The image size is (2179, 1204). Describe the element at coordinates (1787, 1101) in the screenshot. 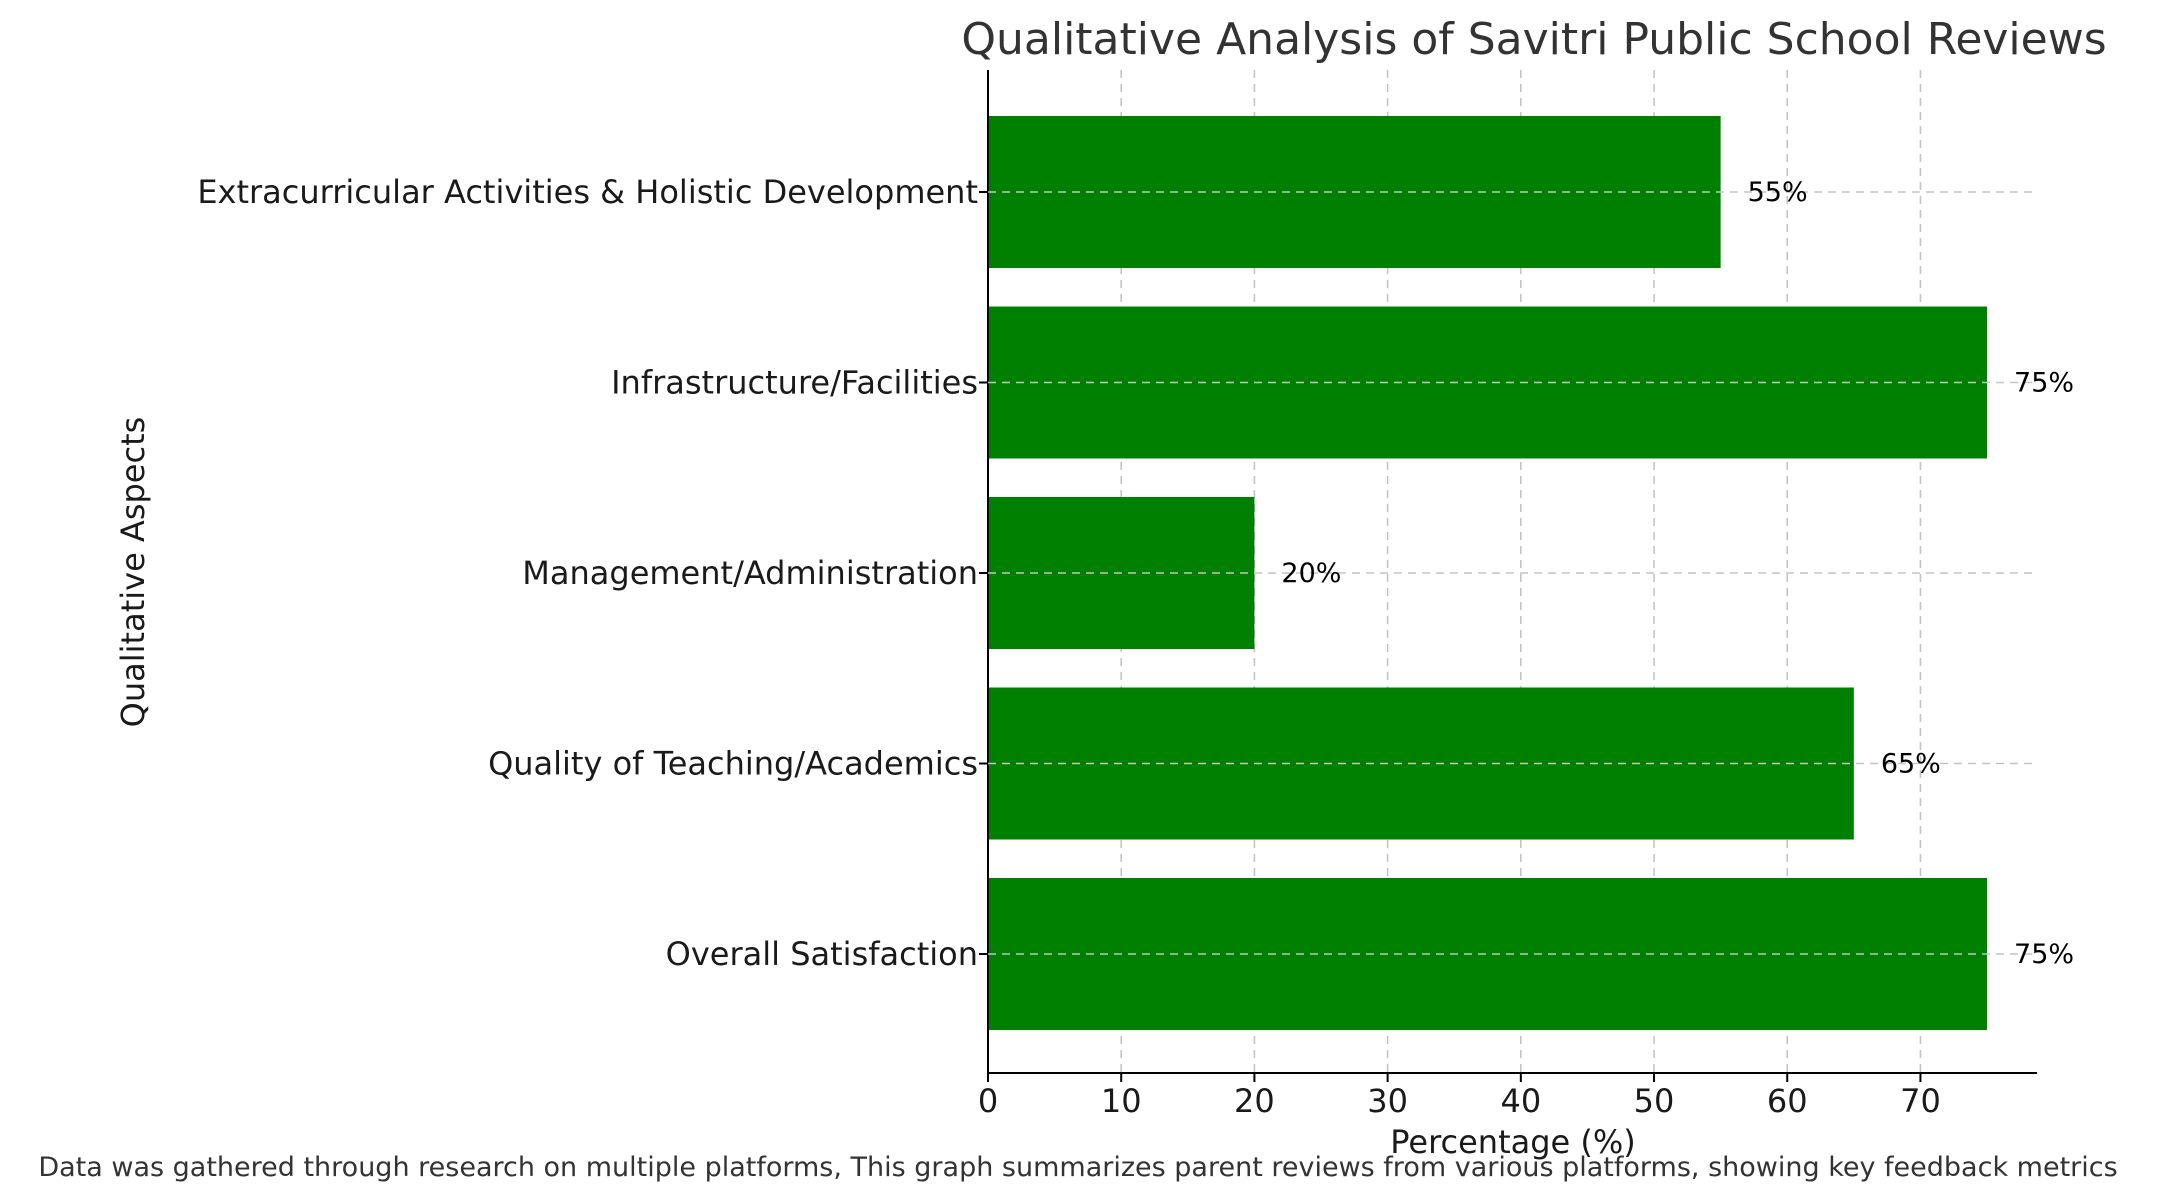

I see `x-tick-label: 60` at that location.